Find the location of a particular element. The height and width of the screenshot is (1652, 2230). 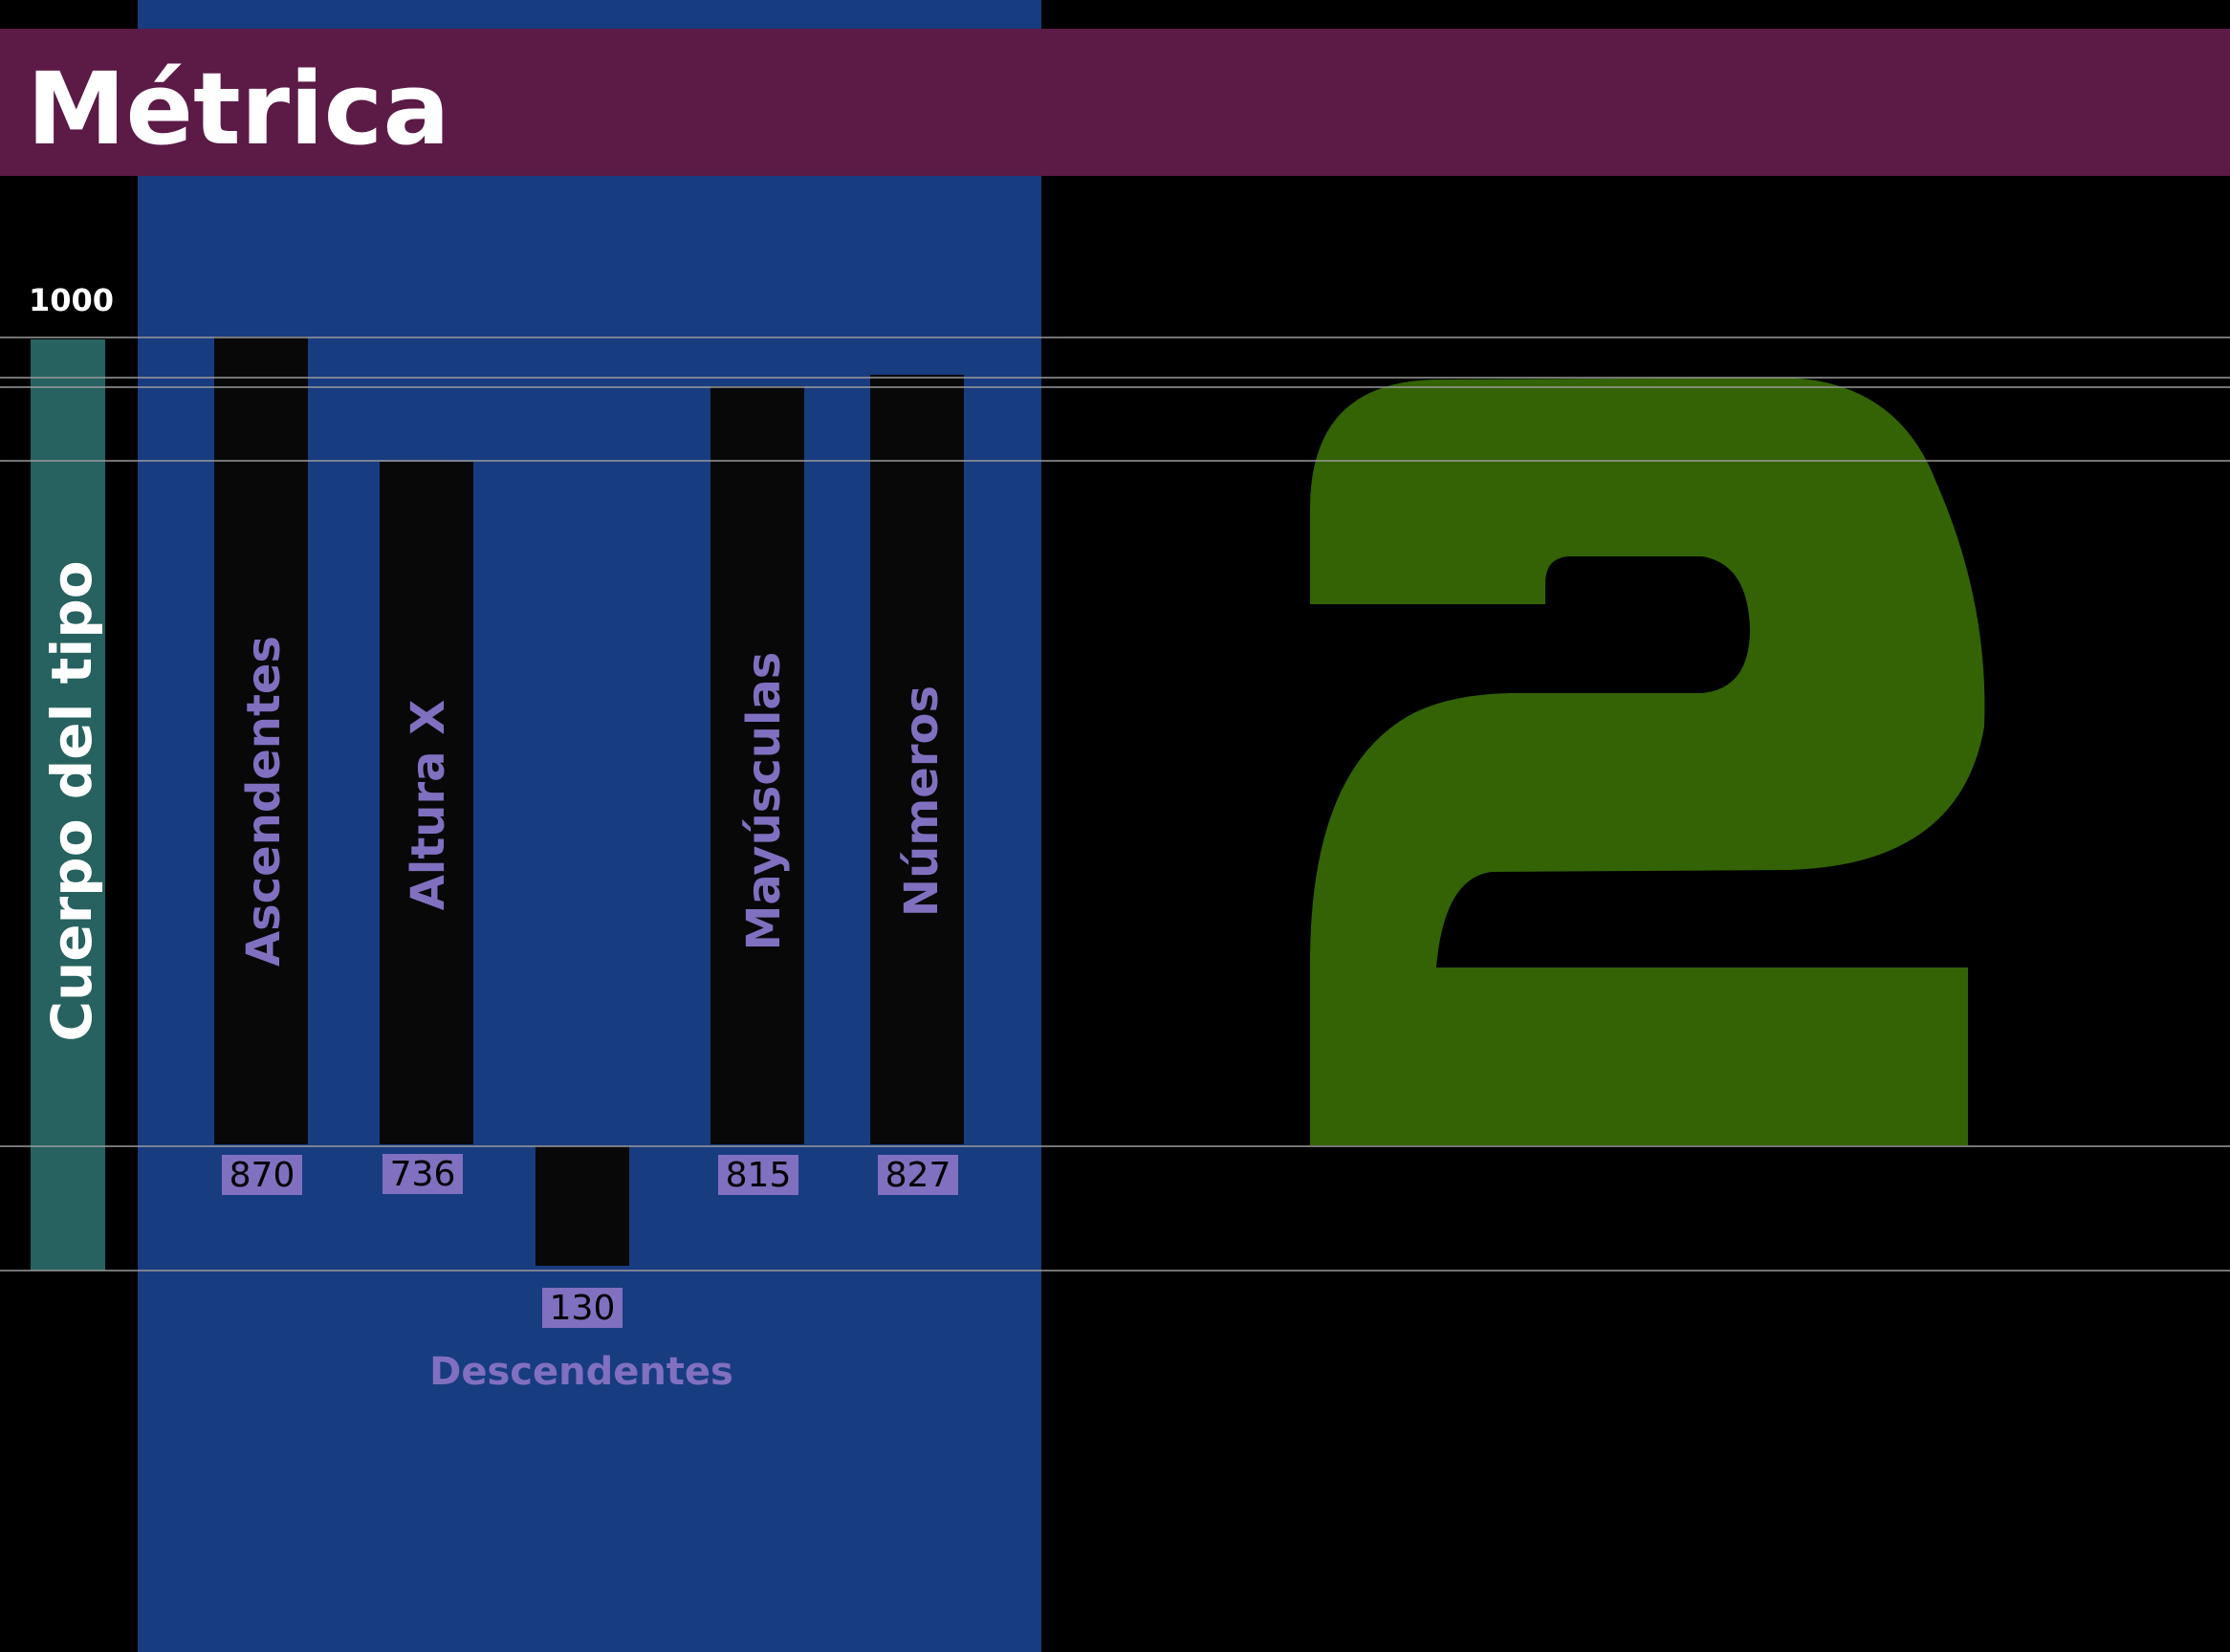

value-box-descenders: 130 is located at coordinates (582, 1308).